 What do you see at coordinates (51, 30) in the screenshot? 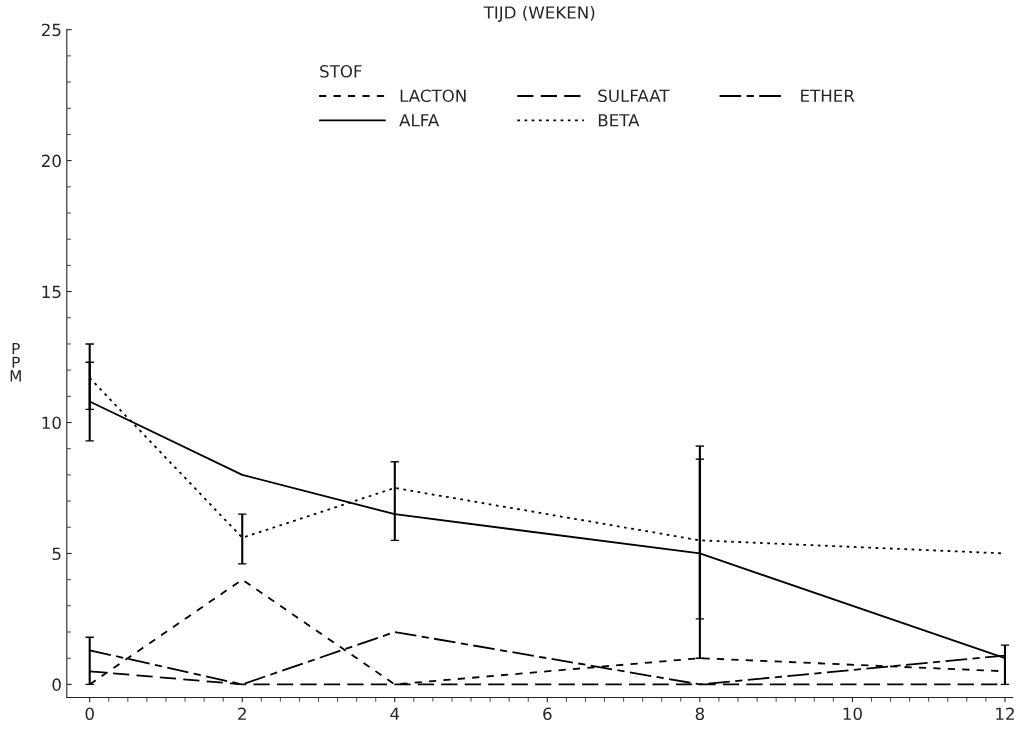
I see `y-tick-label: 25` at bounding box center [51, 30].